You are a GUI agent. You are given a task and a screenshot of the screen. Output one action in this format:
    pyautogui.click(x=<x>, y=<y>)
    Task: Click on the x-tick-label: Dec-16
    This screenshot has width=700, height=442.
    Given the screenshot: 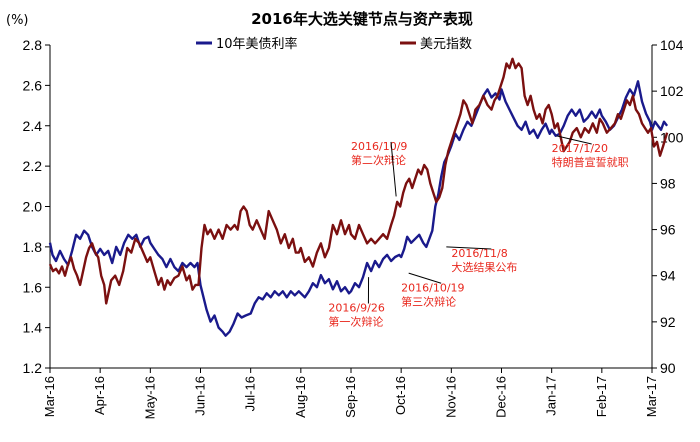 What is the action you would take?
    pyautogui.click(x=501, y=397)
    